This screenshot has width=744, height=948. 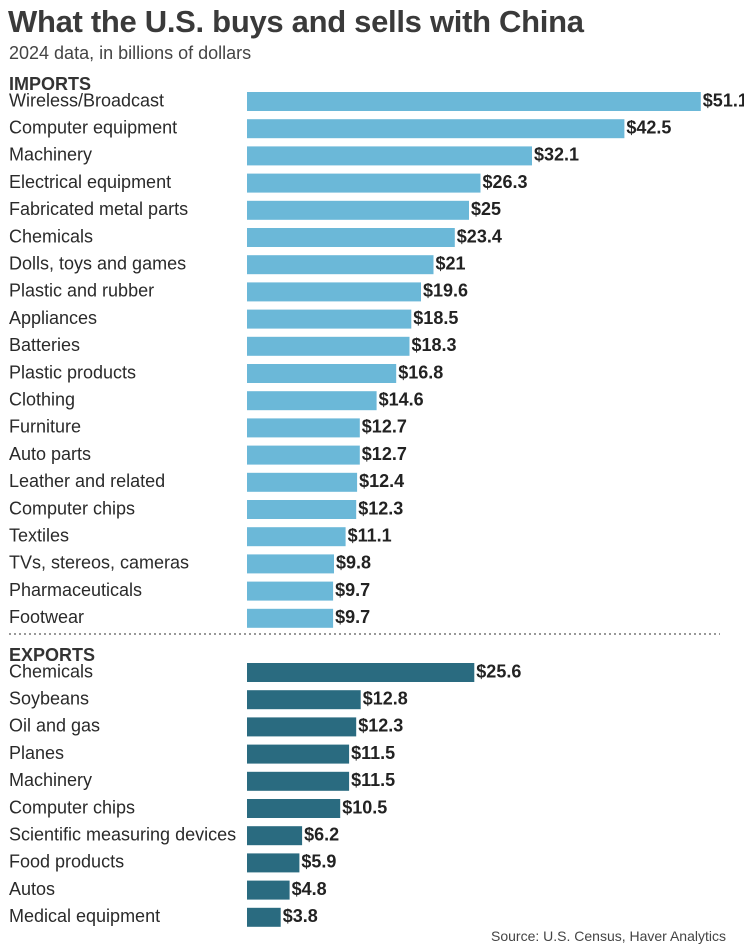 What do you see at coordinates (51, 671) in the screenshot?
I see `exports-category-label: Chemicals` at bounding box center [51, 671].